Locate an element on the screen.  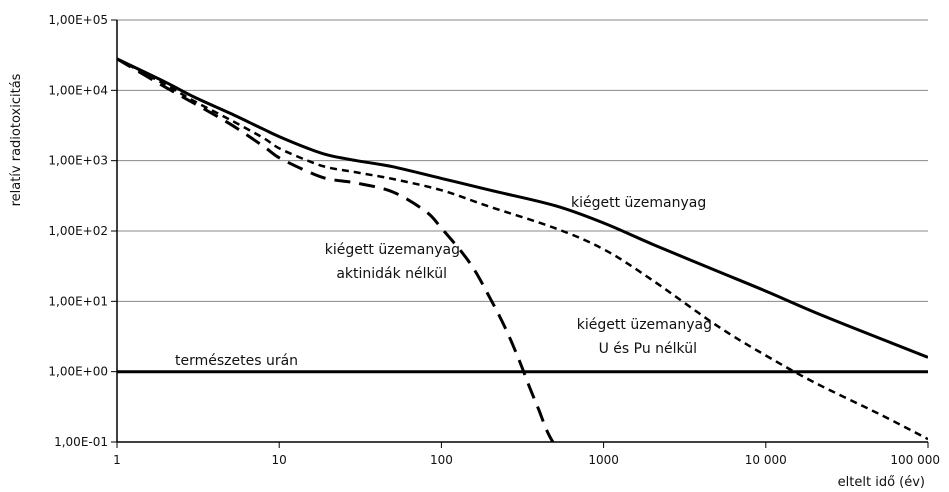
y-tick-label-1: 1,00E+00 is located at coordinates (78, 372).